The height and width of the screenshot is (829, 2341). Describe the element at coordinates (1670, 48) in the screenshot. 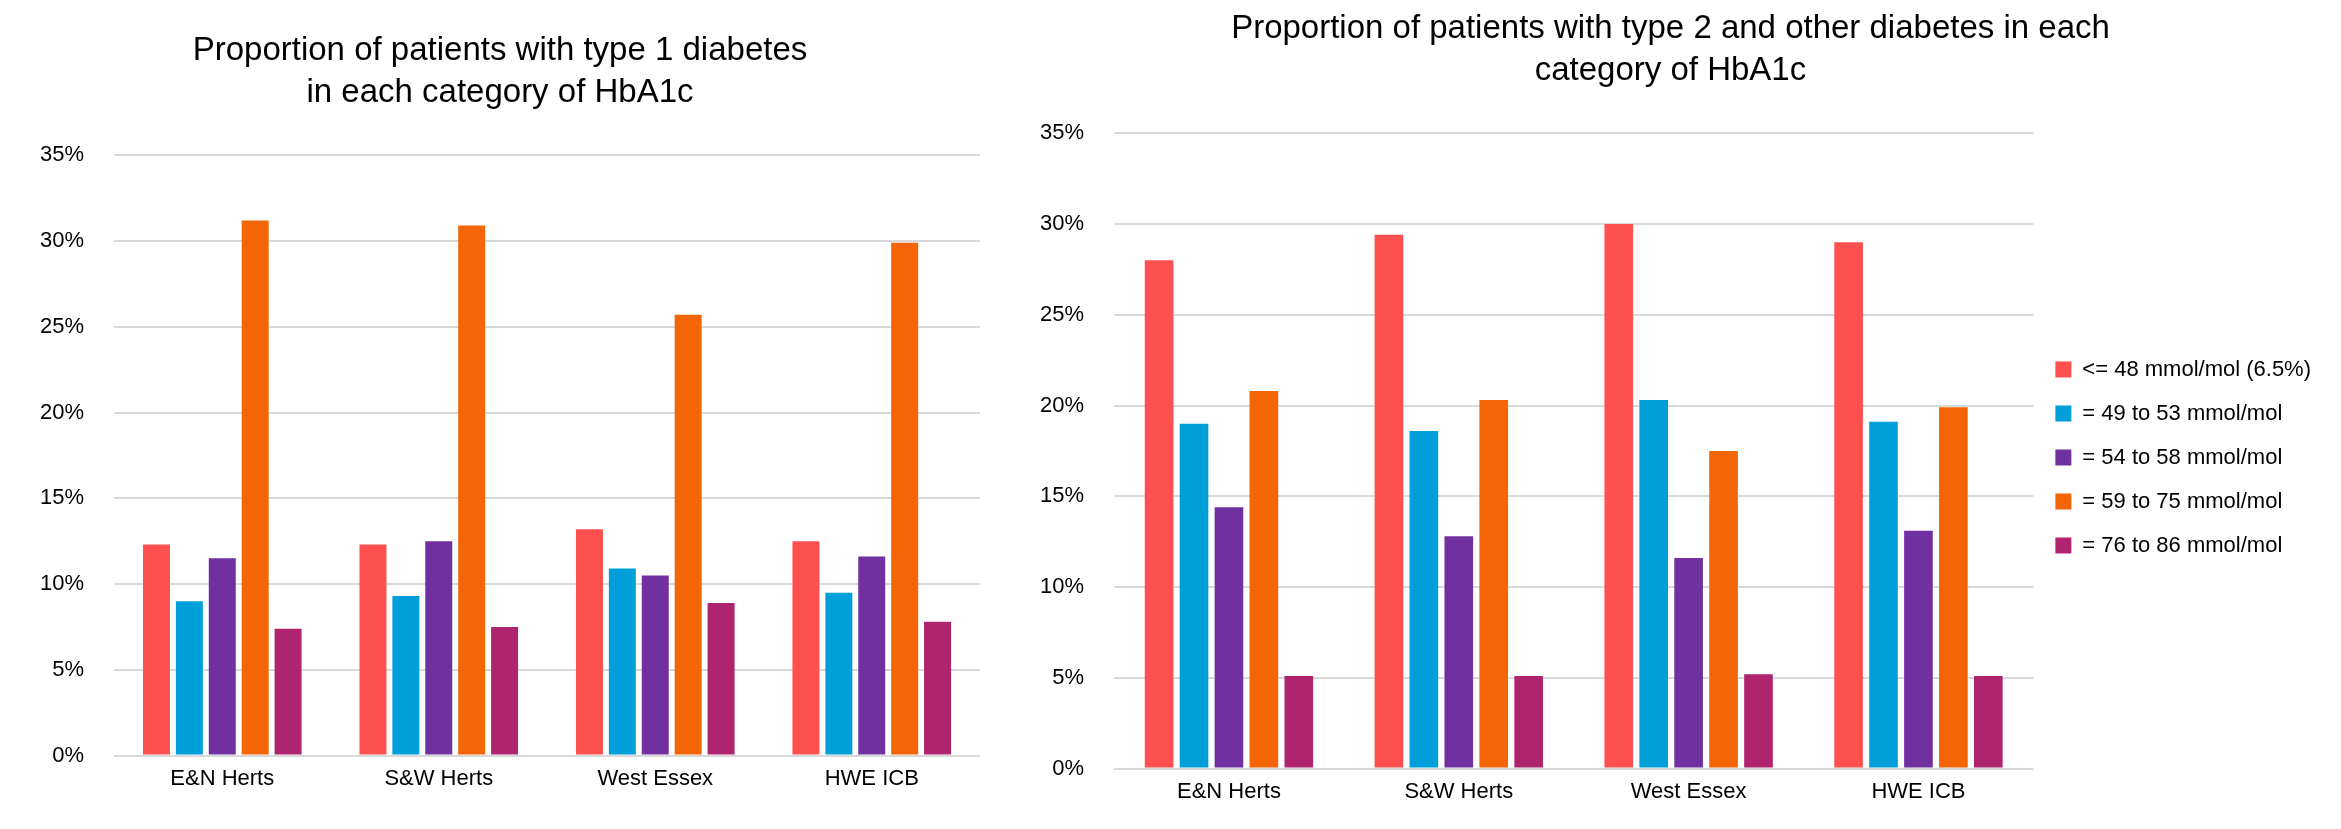

I see `chart-title: Proportion of patients with type 2 and other diabetes in each category of HbA1c` at that location.